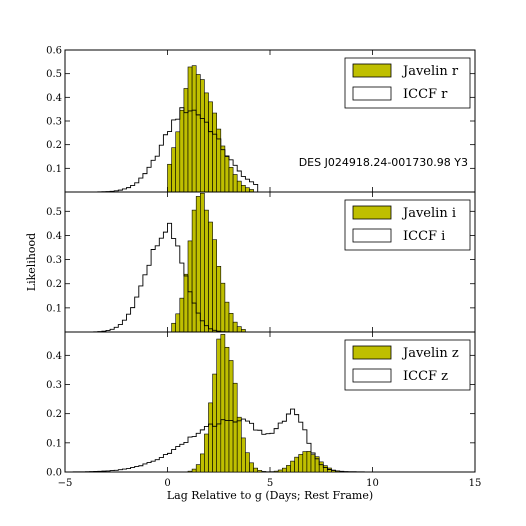  Describe the element at coordinates (425, 376) in the screenshot. I see `legend-label: ICCF z` at that location.